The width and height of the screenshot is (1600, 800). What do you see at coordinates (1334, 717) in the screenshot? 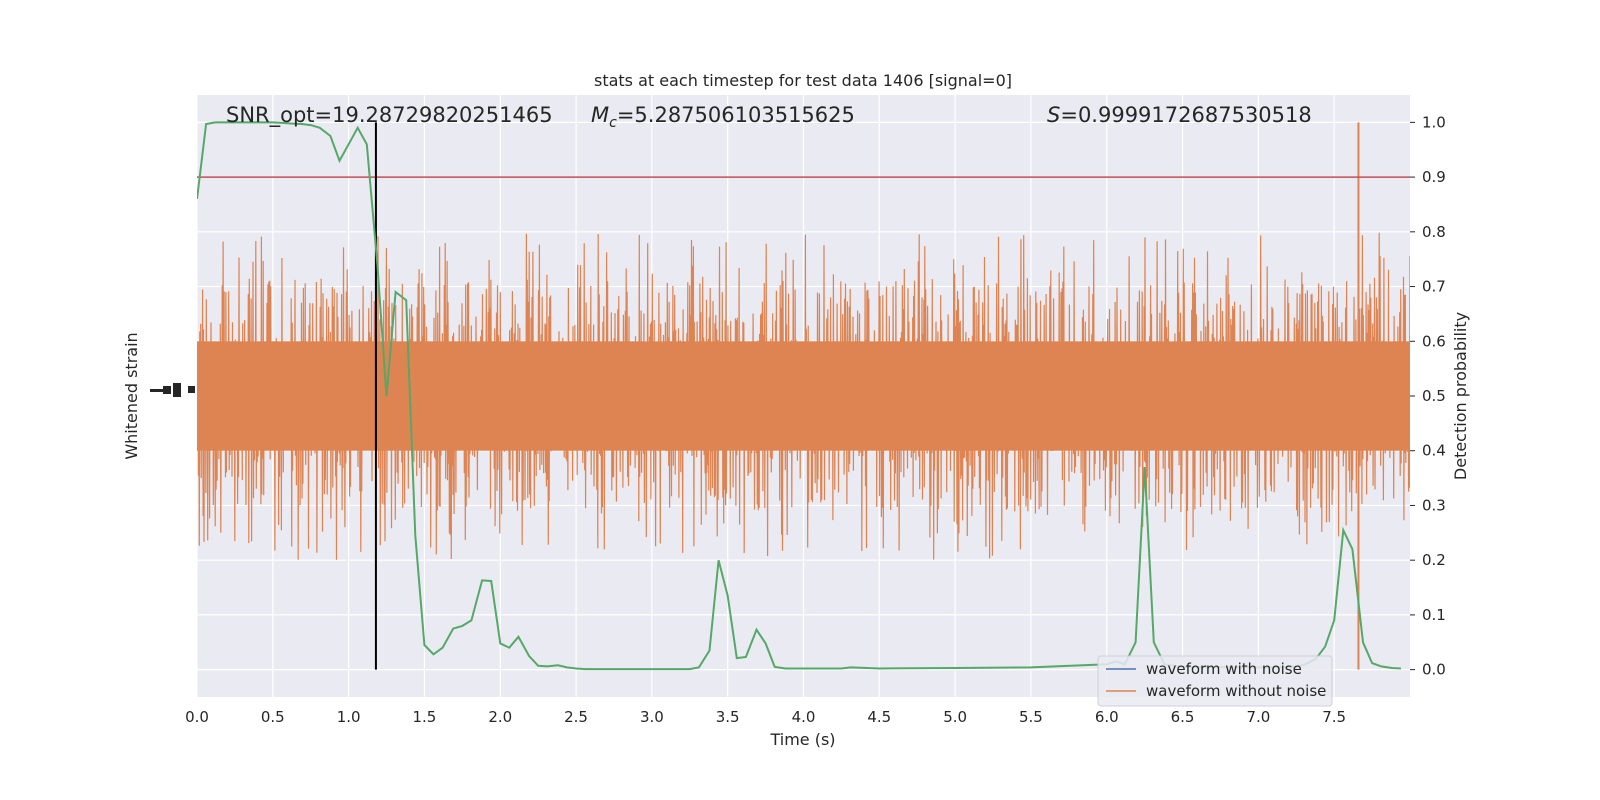
I see `x-tick-label: 7.5` at bounding box center [1334, 717].